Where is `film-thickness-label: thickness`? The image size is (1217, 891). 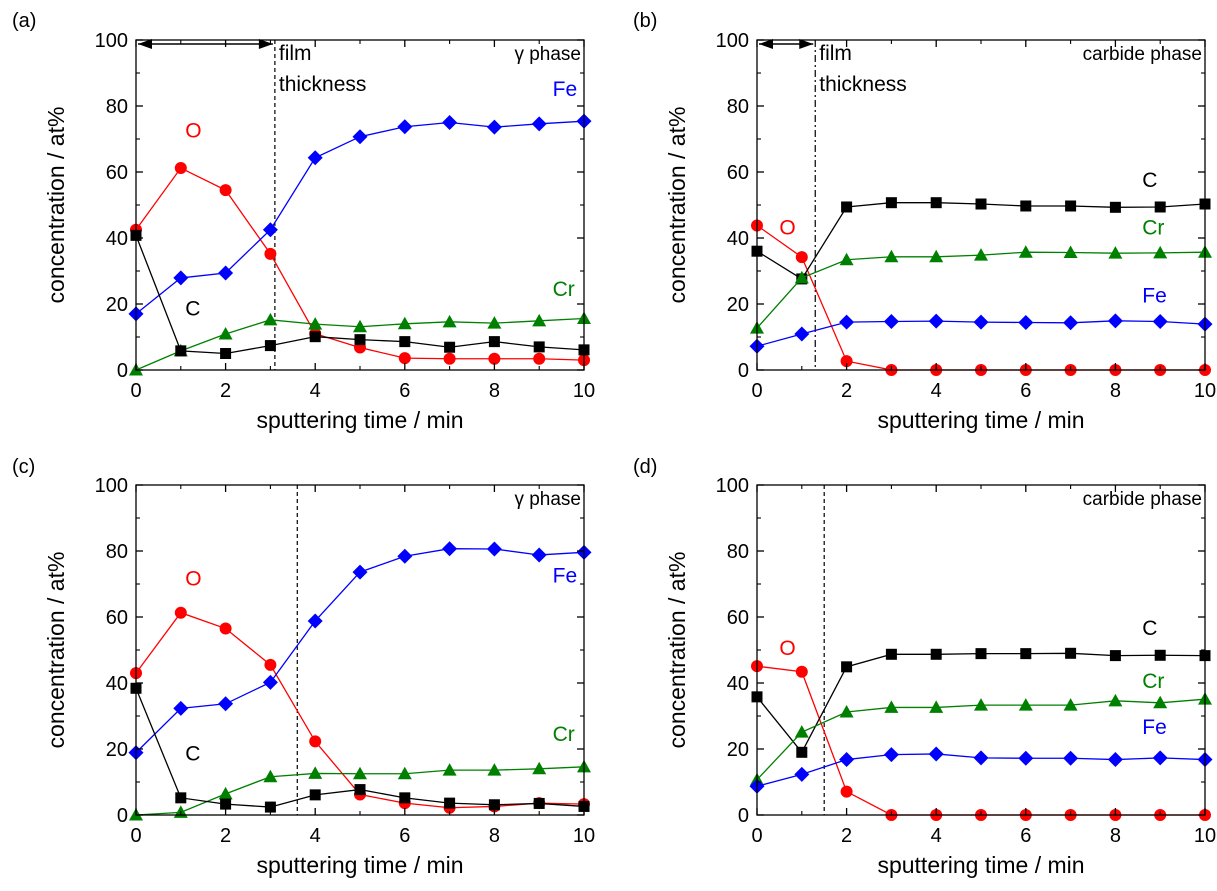
film-thickness-label: thickness is located at coordinates (863, 84).